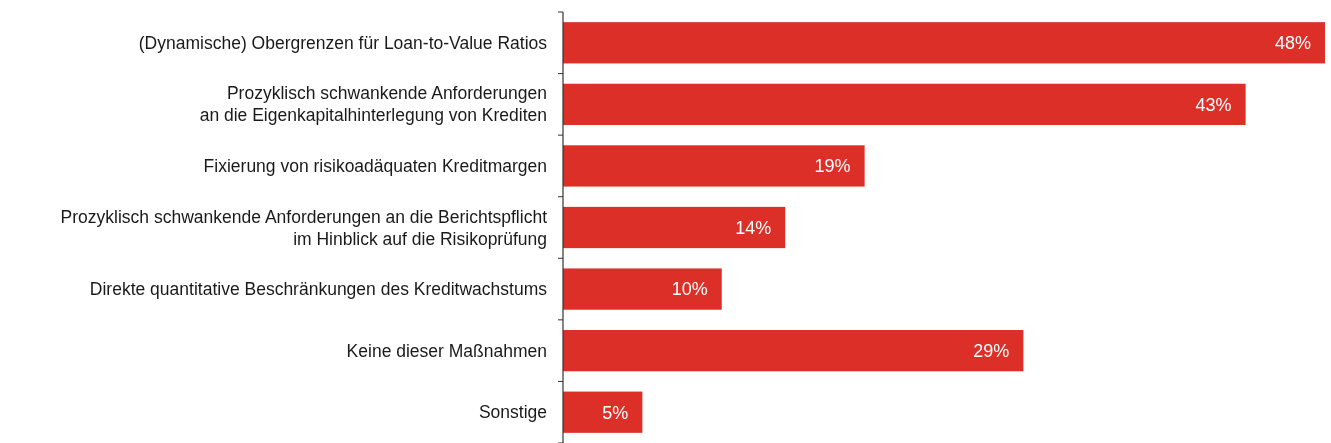  I want to click on data-label: 29%, so click(991, 350).